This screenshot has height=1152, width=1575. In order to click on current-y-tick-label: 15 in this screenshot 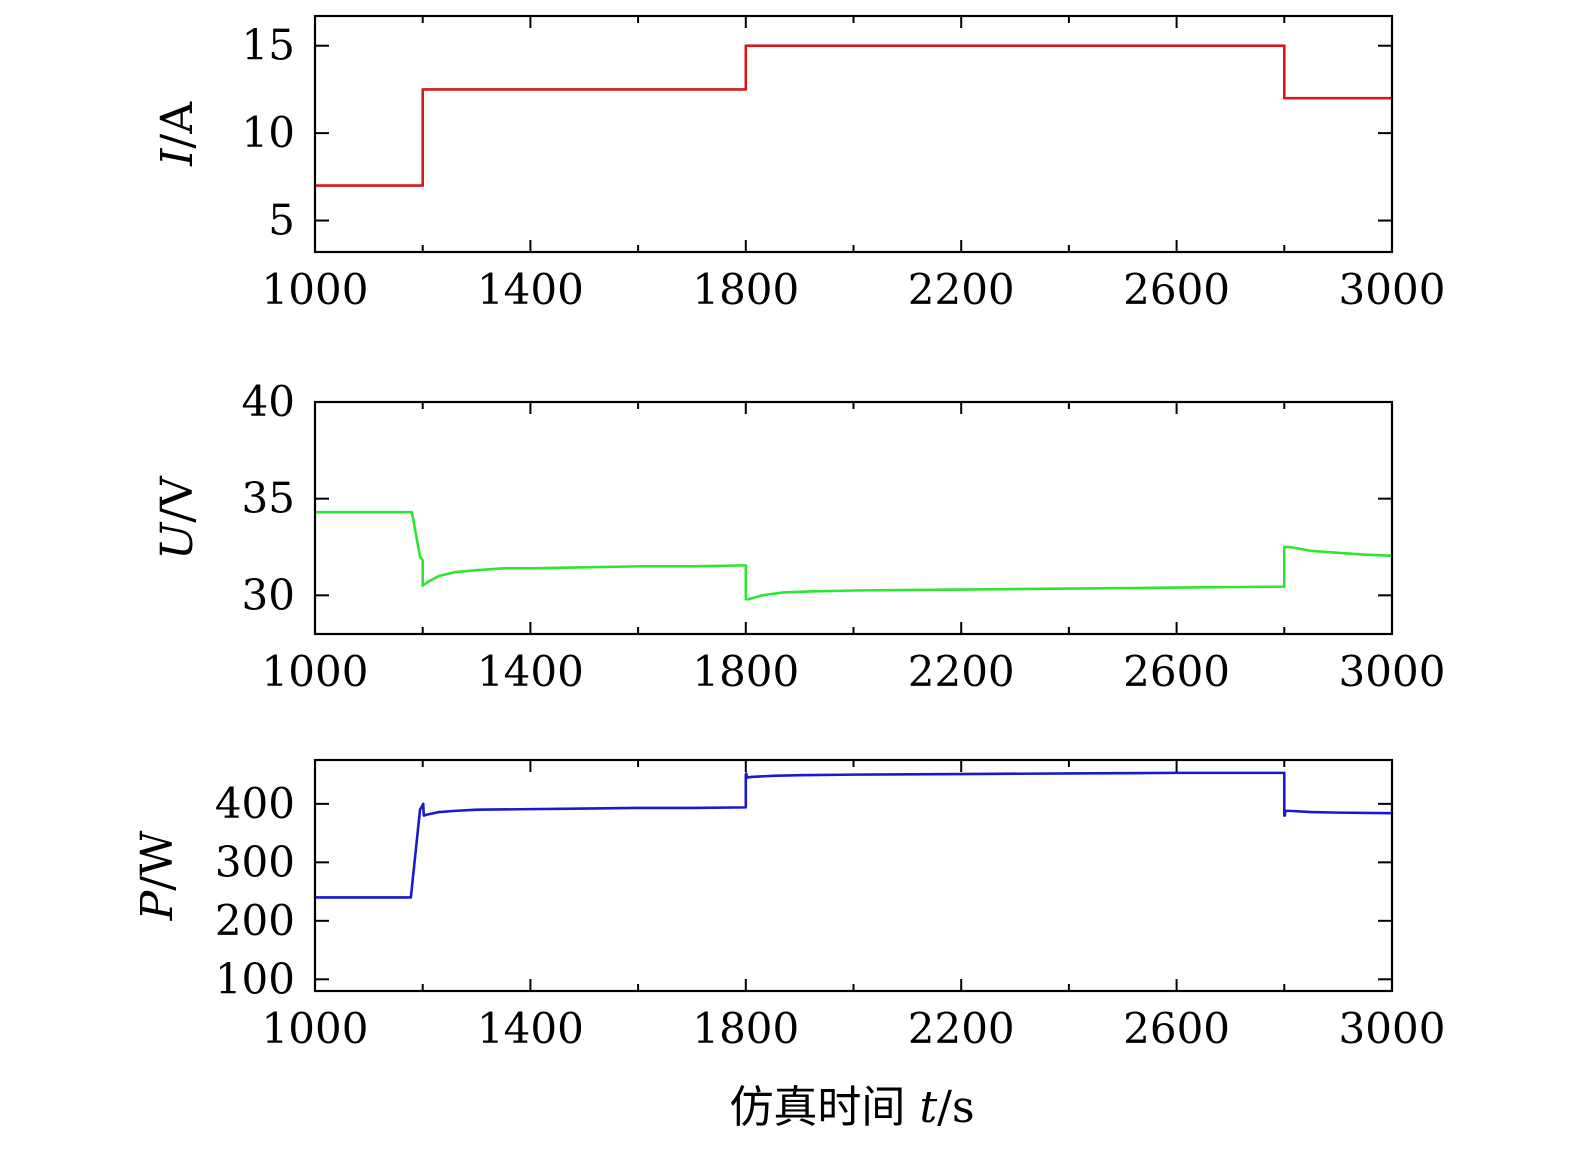, I will do `click(268, 45)`.